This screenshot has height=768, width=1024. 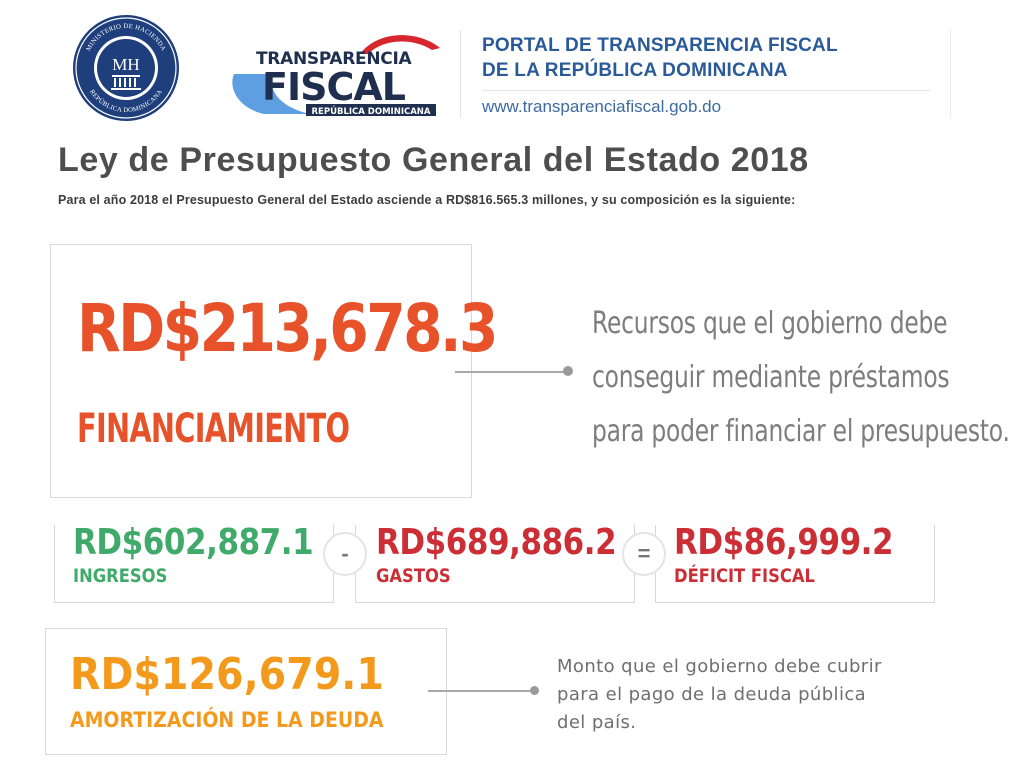 I want to click on logo-line3: REPÚBLICA DOMINICANA, so click(x=370, y=111).